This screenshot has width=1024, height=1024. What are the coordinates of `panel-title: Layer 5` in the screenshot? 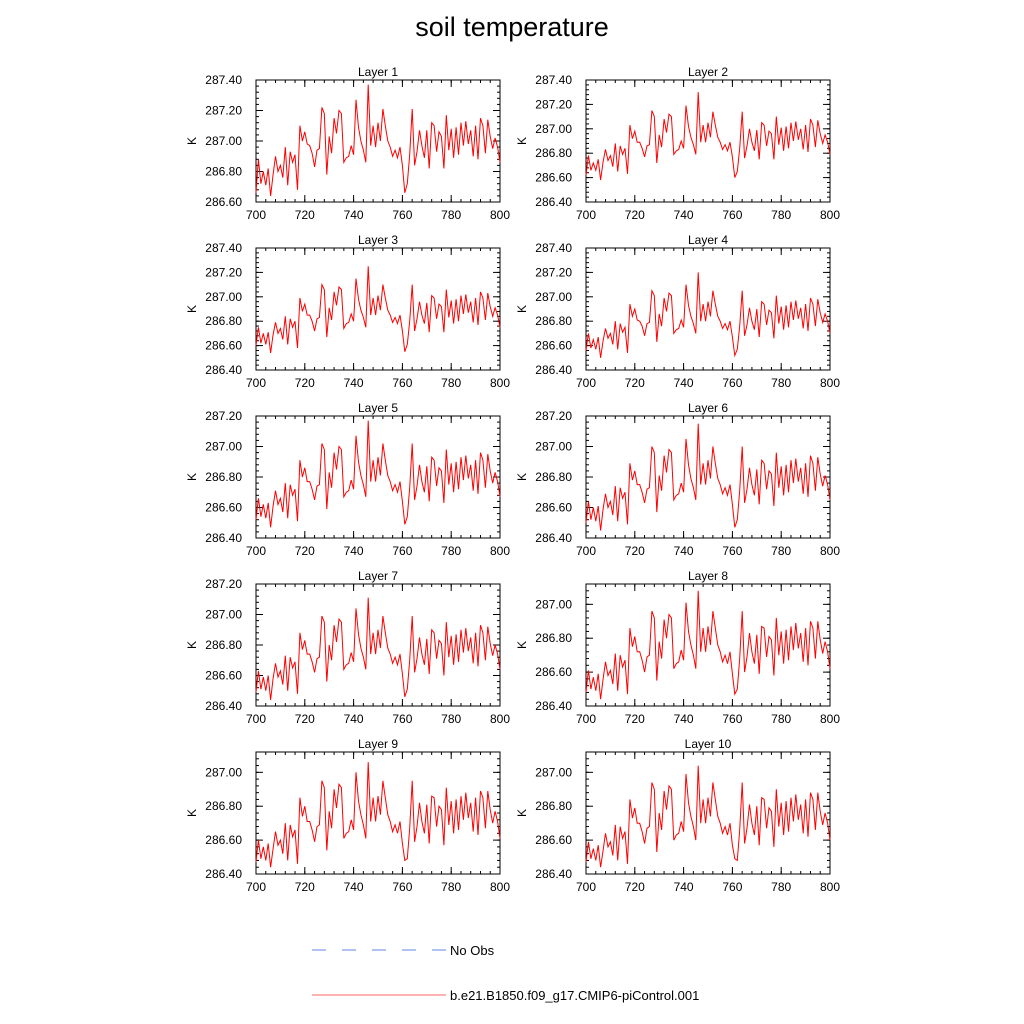 It's located at (378, 408).